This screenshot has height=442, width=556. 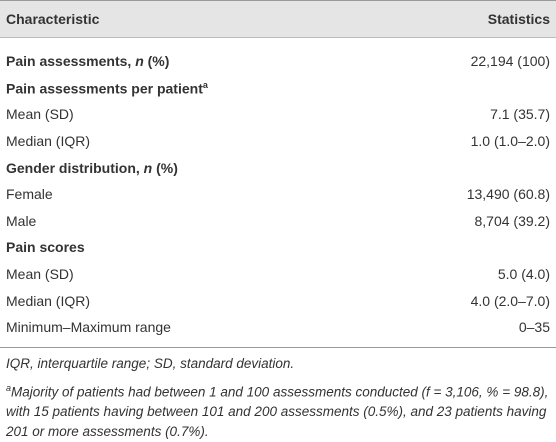 I want to click on label-cell: Female, so click(x=192, y=194).